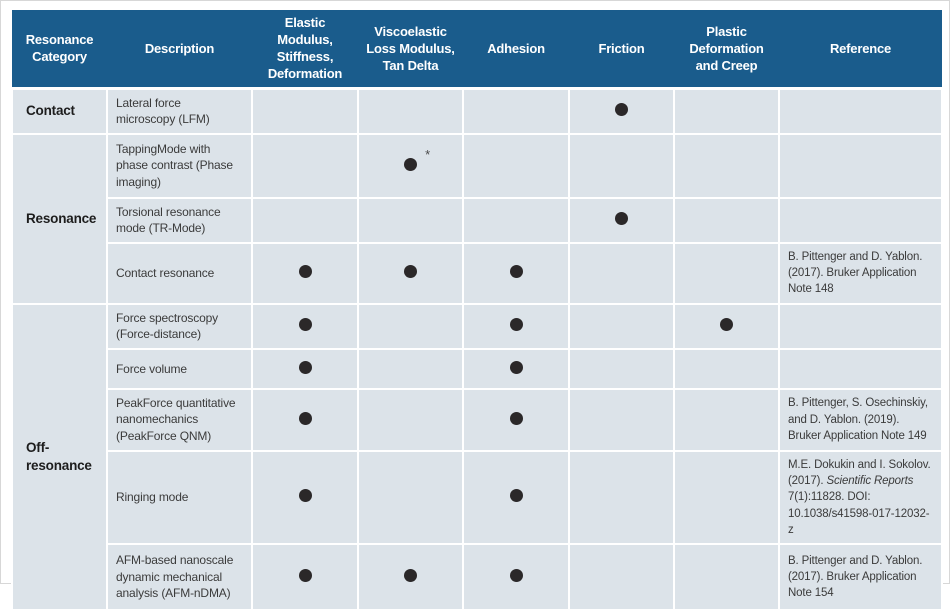  What do you see at coordinates (179, 220) in the screenshot?
I see `description-cell: Torsional resonance mode (TR-Mode)` at bounding box center [179, 220].